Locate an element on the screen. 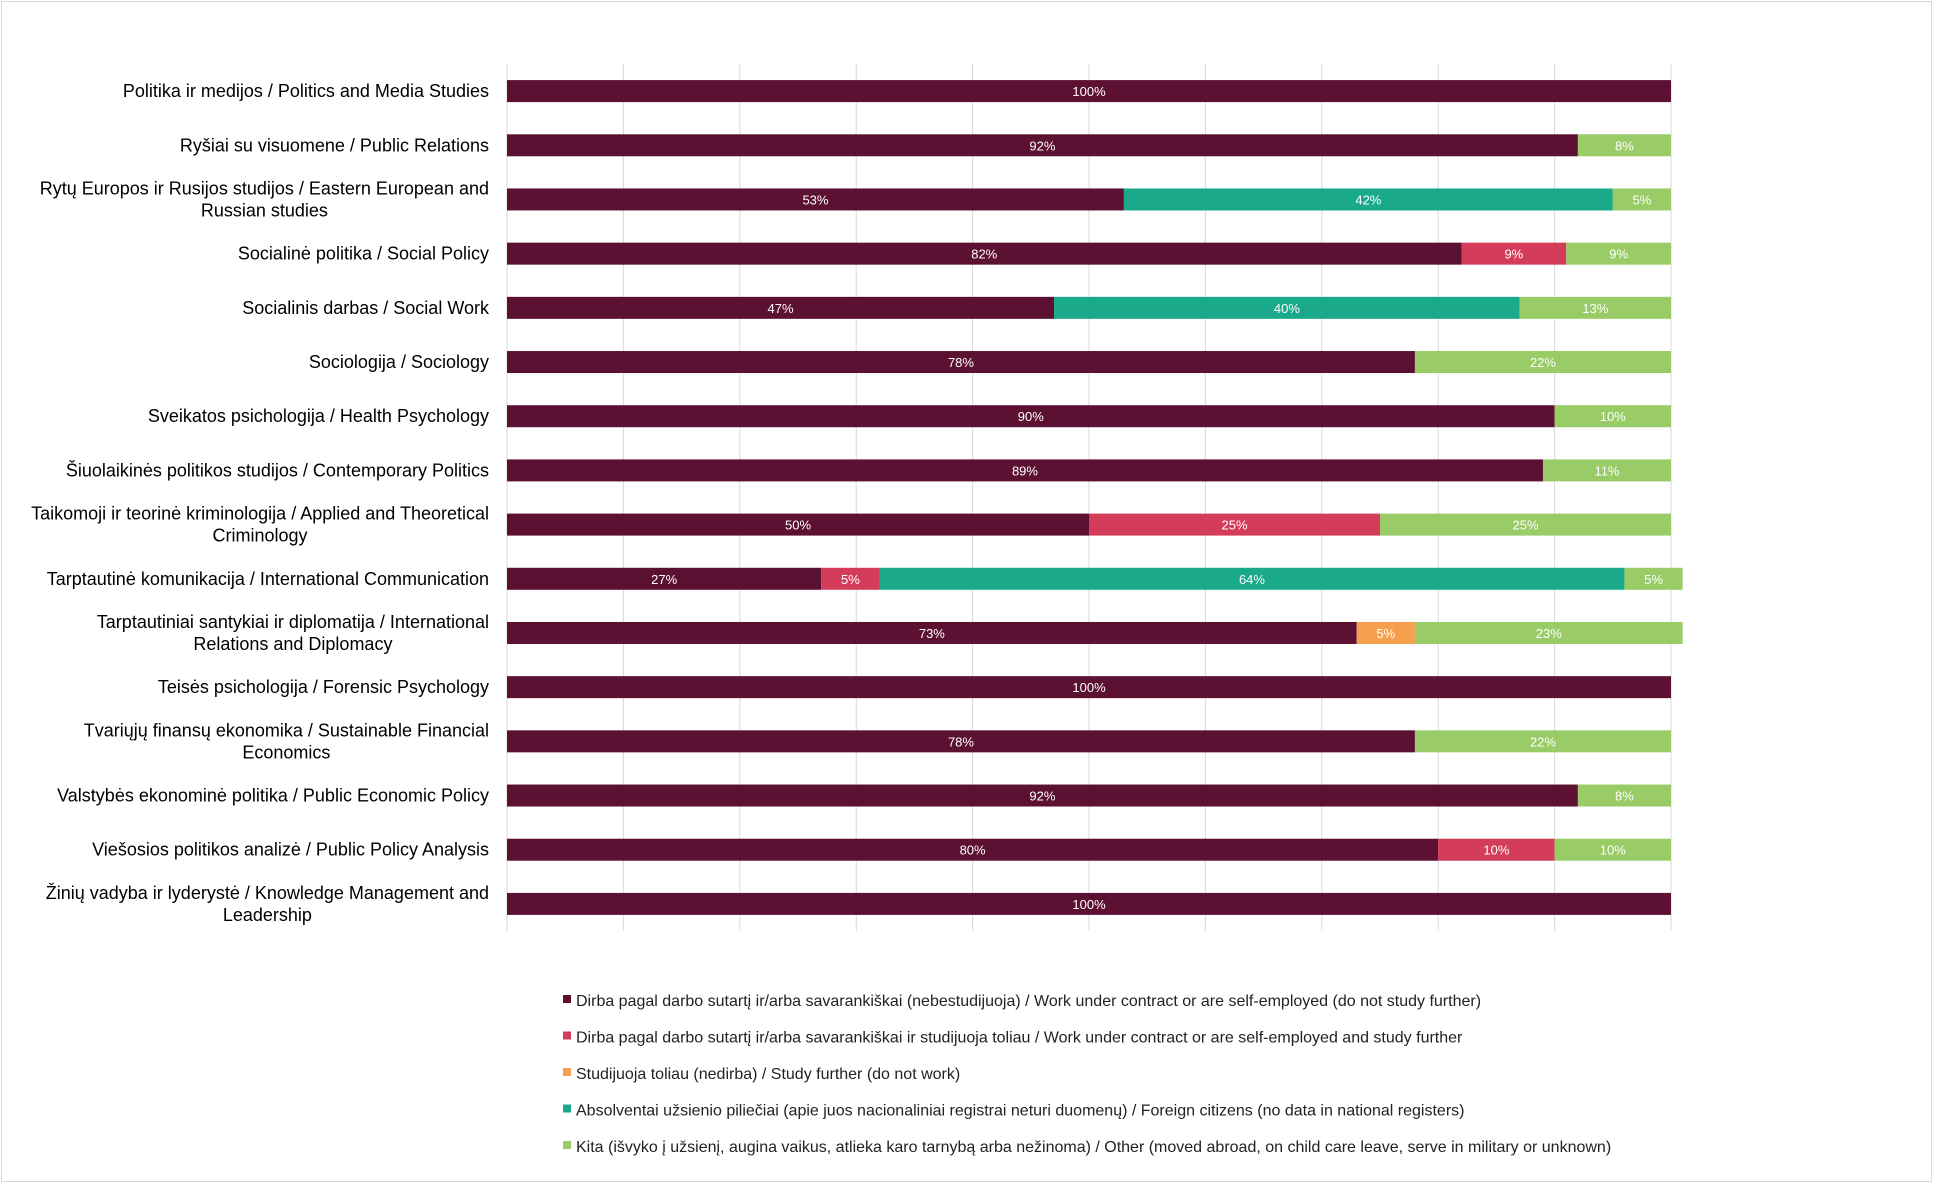 The width and height of the screenshot is (1935, 1185). data-label: 82% is located at coordinates (984, 254).